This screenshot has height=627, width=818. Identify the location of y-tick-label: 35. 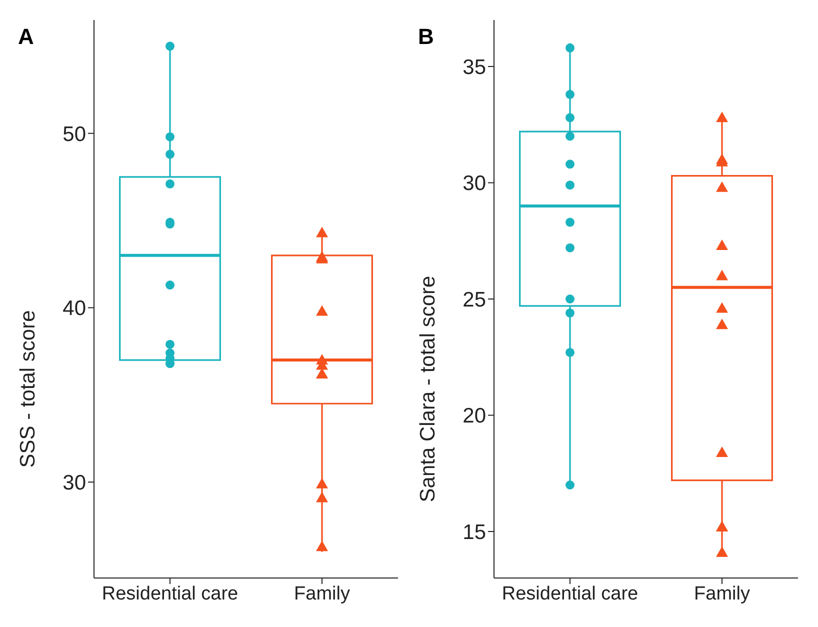
(474, 67).